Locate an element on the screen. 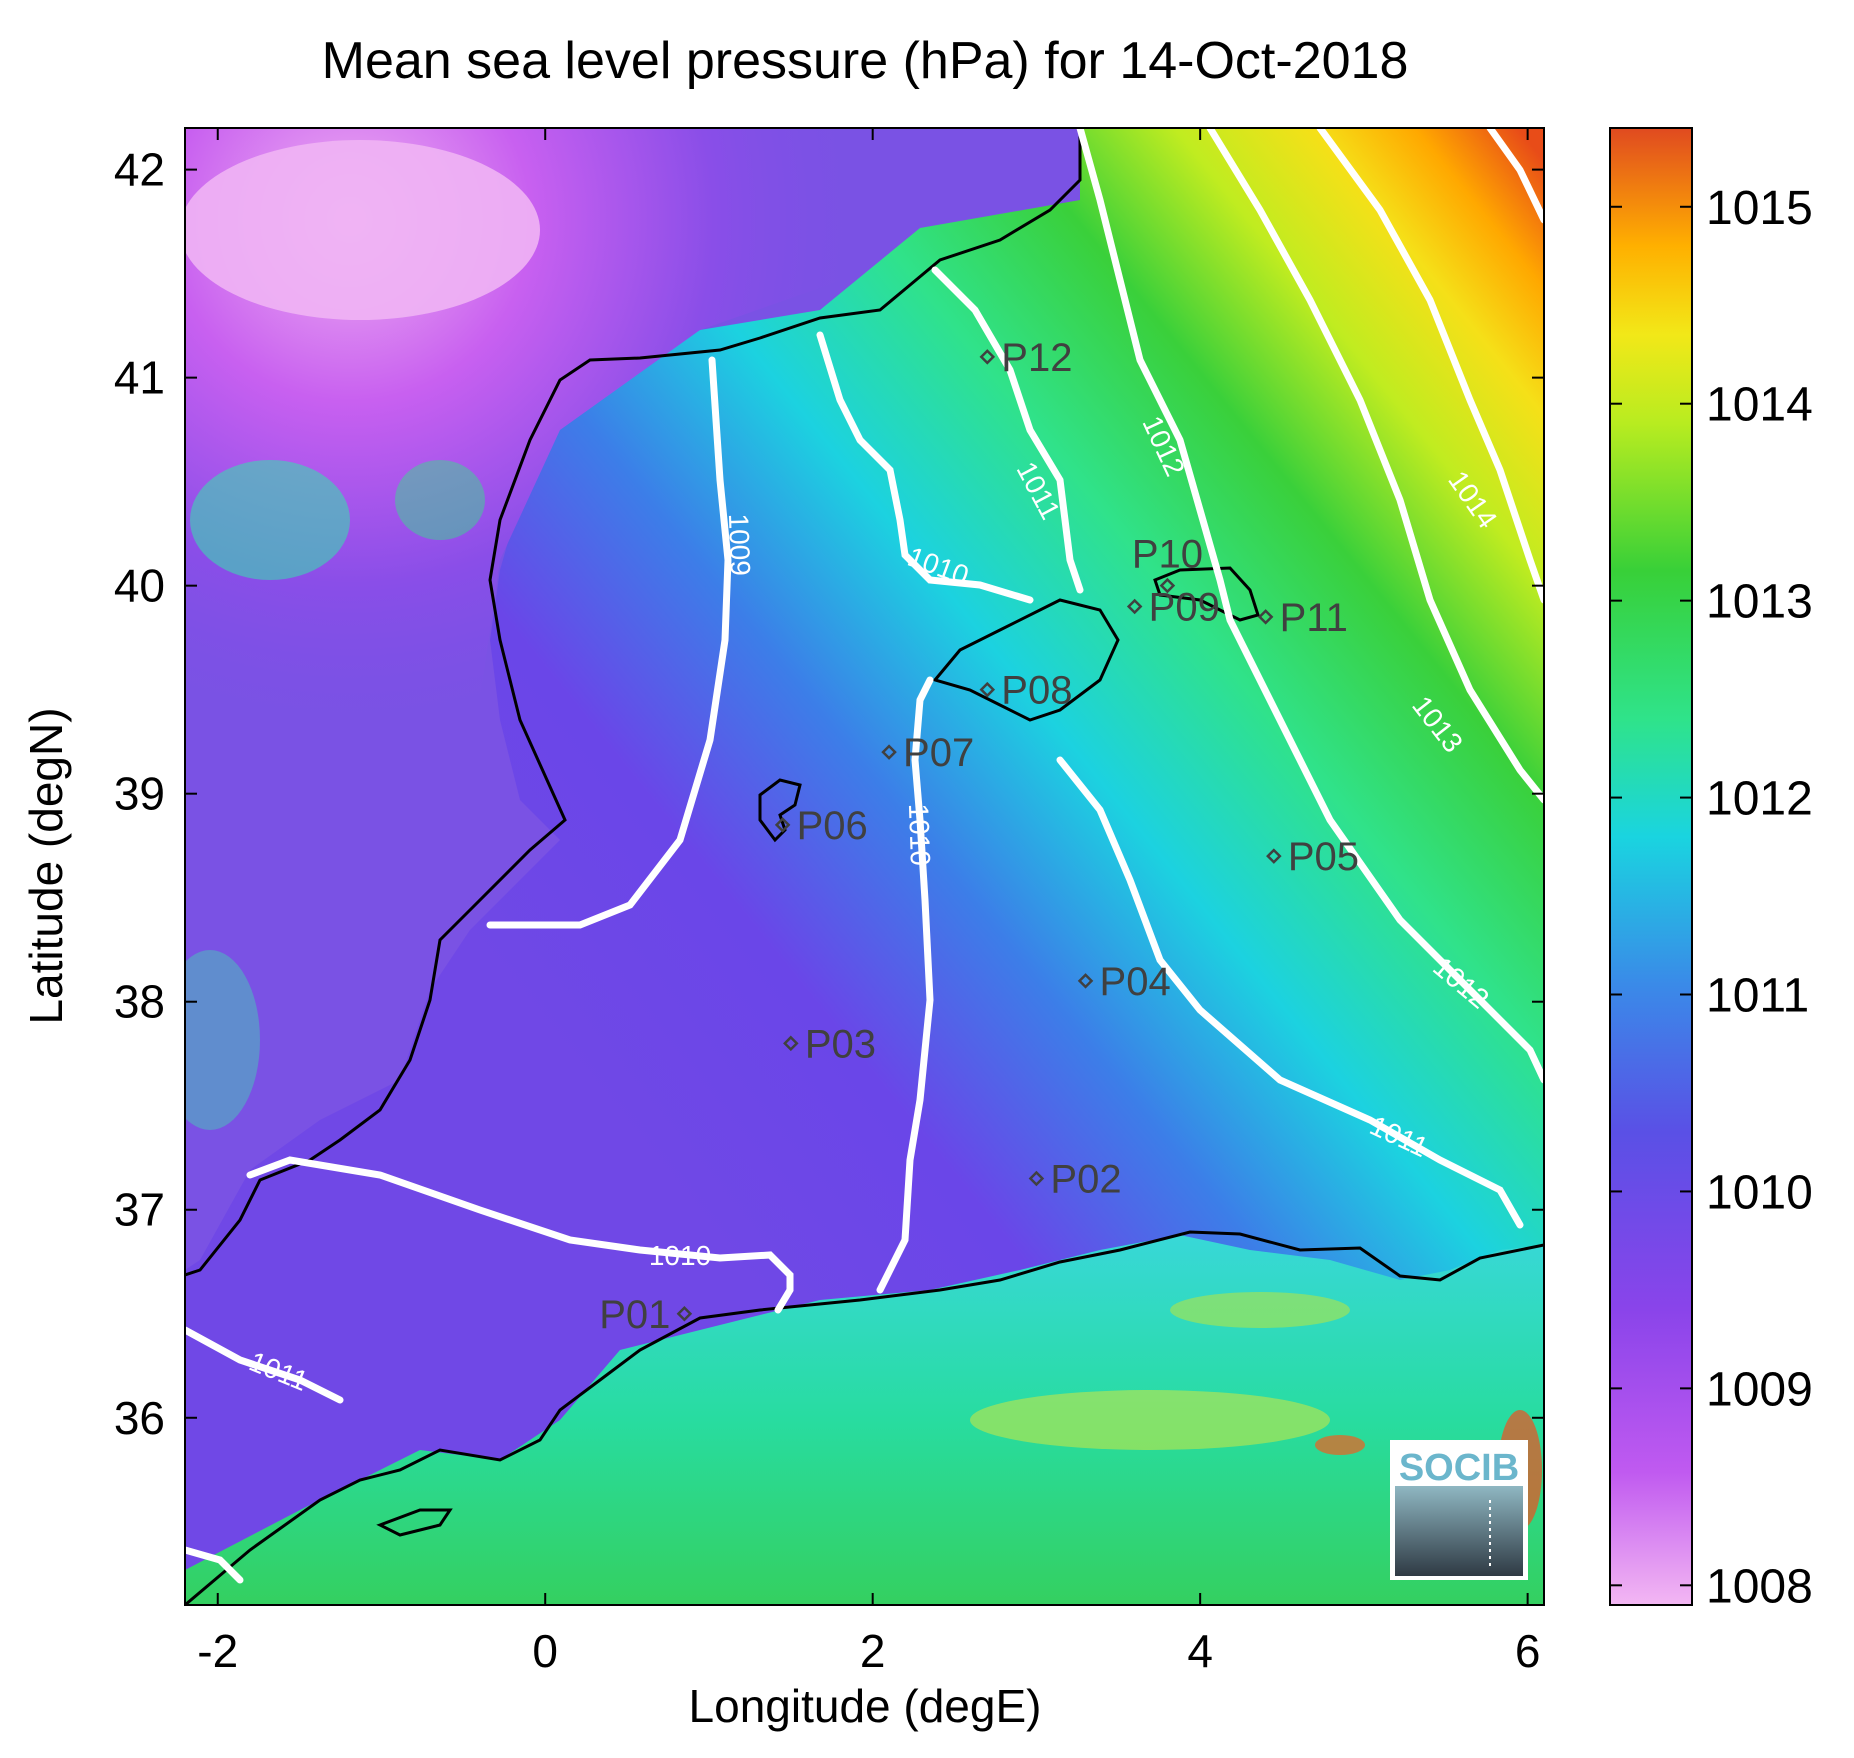  x-tick-label: 6 is located at coordinates (1528, 1651).